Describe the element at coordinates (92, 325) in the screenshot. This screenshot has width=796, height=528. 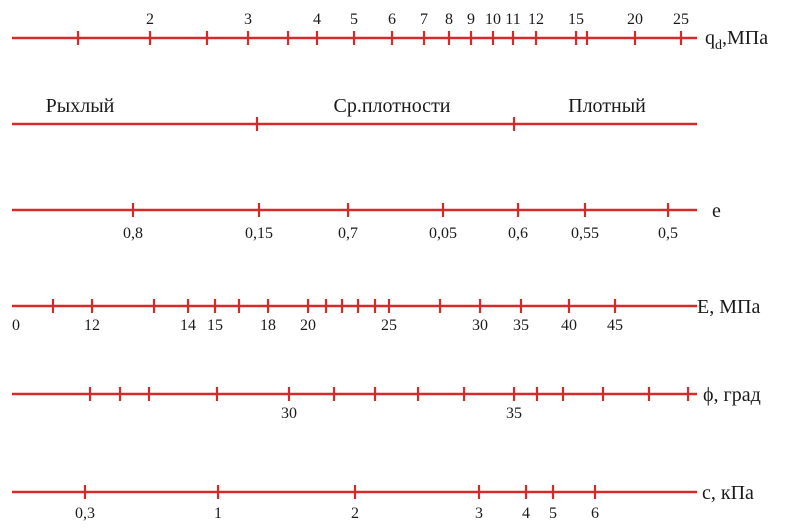
I see `tick-label-E: 12` at that location.